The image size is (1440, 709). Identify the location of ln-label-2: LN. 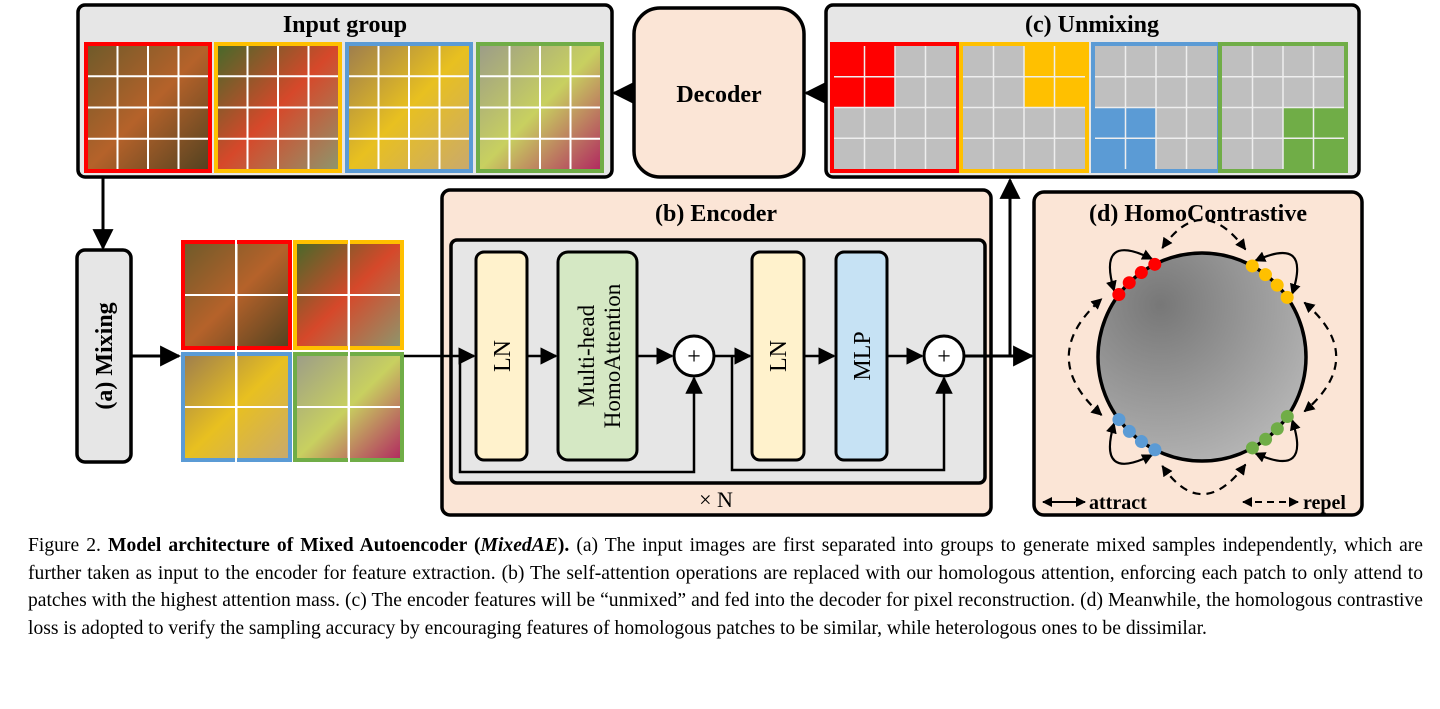
(779, 356).